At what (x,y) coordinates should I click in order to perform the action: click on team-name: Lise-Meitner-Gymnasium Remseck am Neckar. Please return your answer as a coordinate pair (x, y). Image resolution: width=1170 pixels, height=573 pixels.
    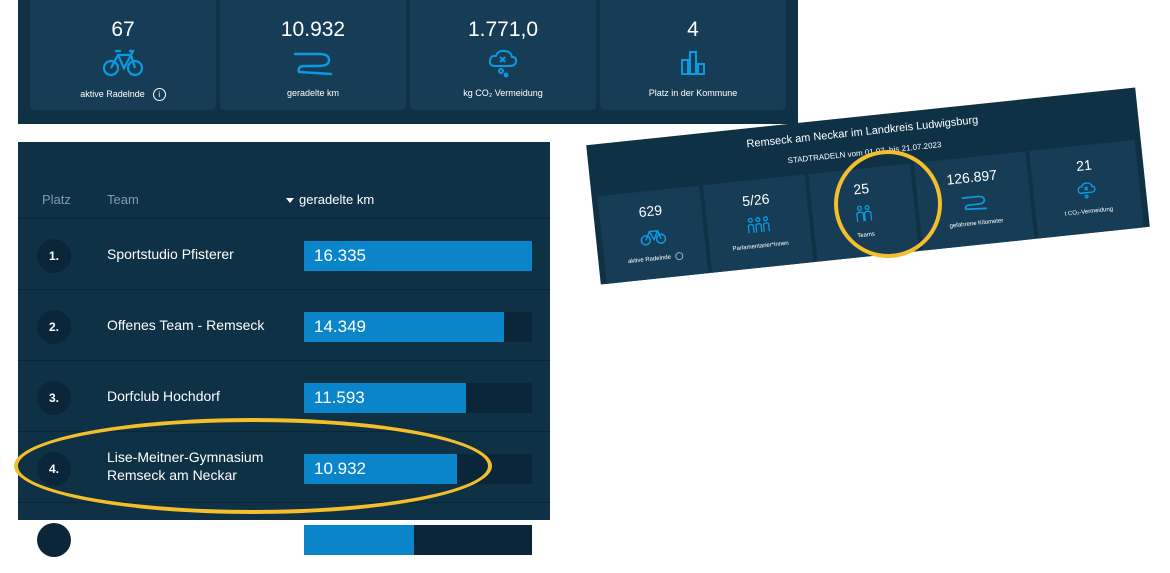
    Looking at the image, I should click on (185, 466).